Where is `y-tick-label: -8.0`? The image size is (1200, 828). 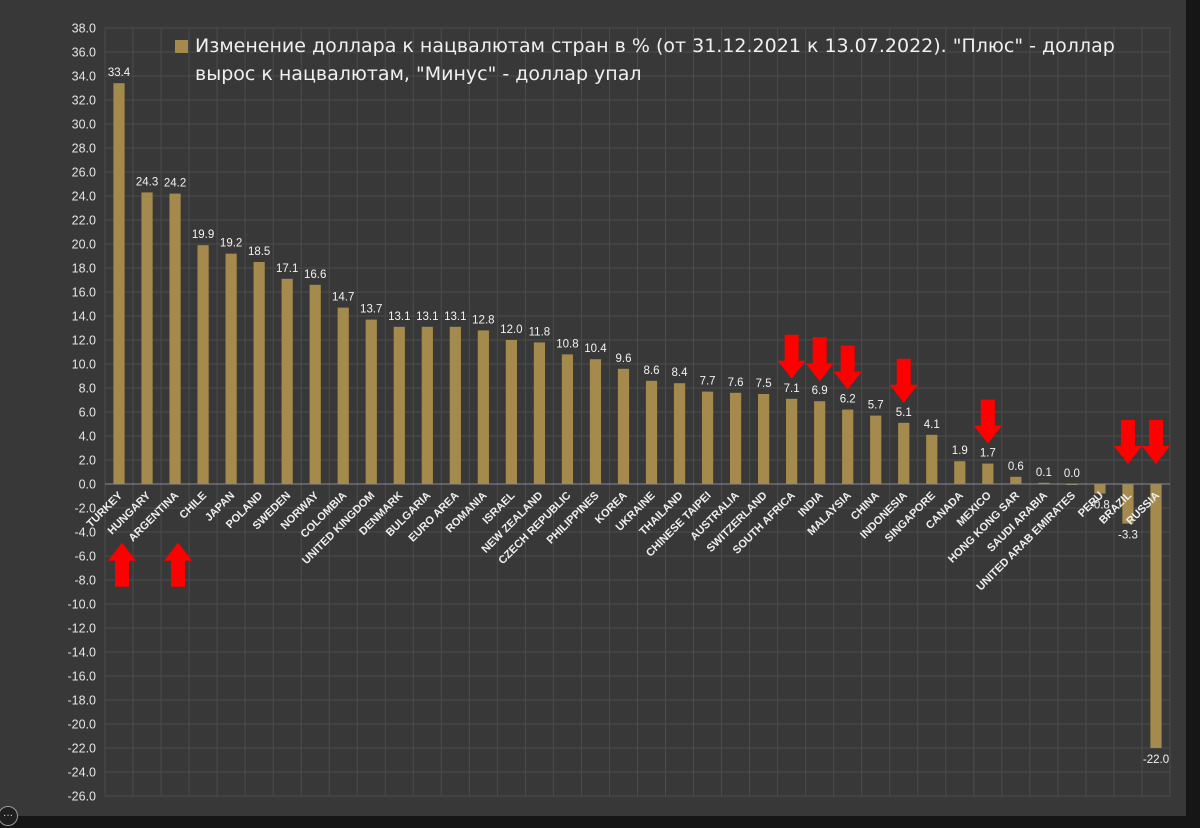 y-tick-label: -8.0 is located at coordinates (85, 581).